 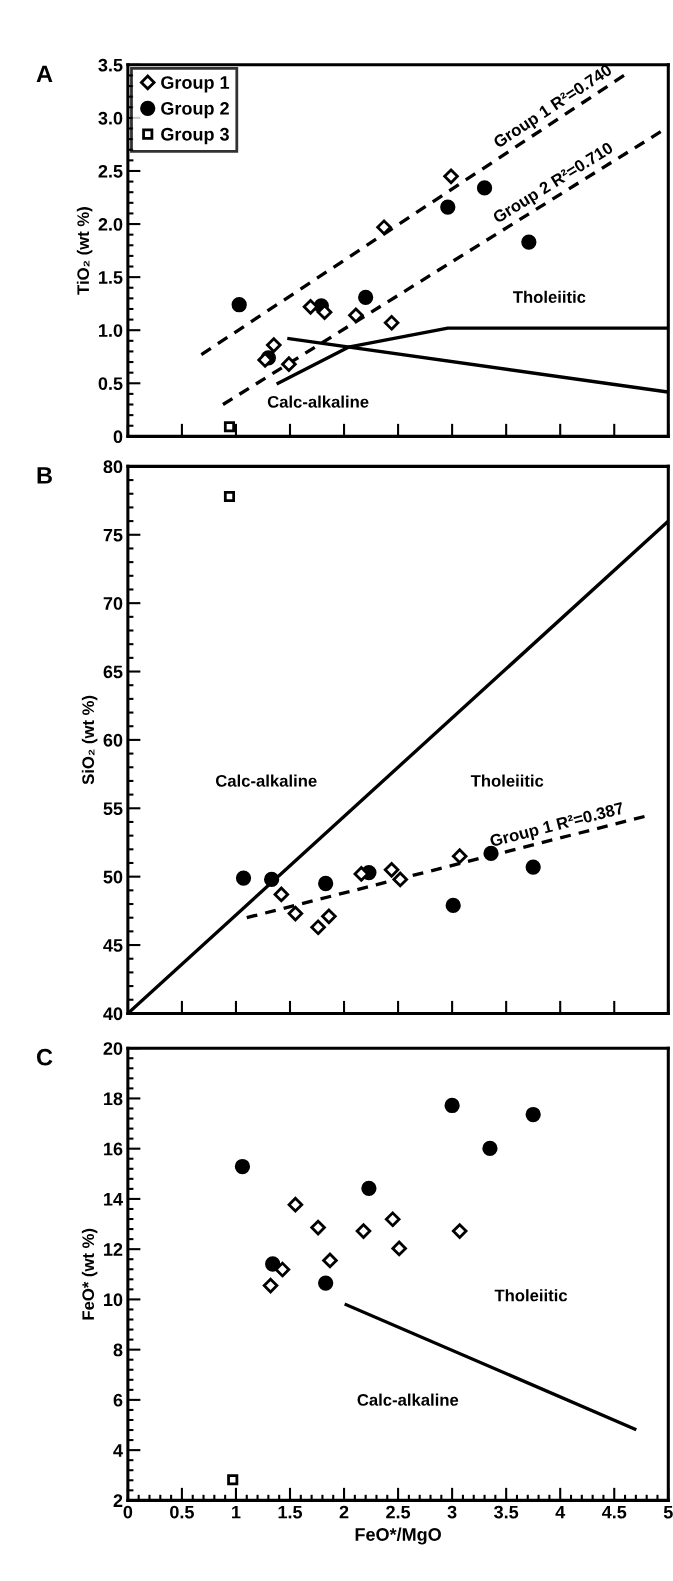 What do you see at coordinates (113, 1099) in the screenshot?
I see `y-tick-label: 18` at bounding box center [113, 1099].